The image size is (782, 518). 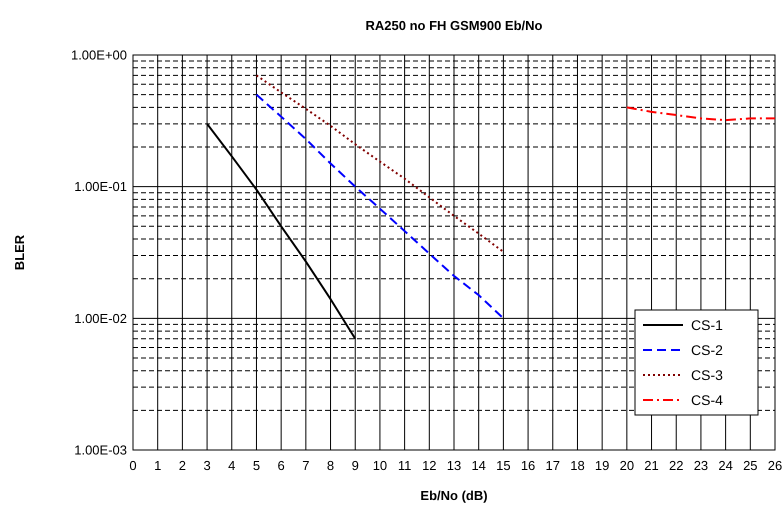 What do you see at coordinates (281, 465) in the screenshot?
I see `x-tick-label: 6` at bounding box center [281, 465].